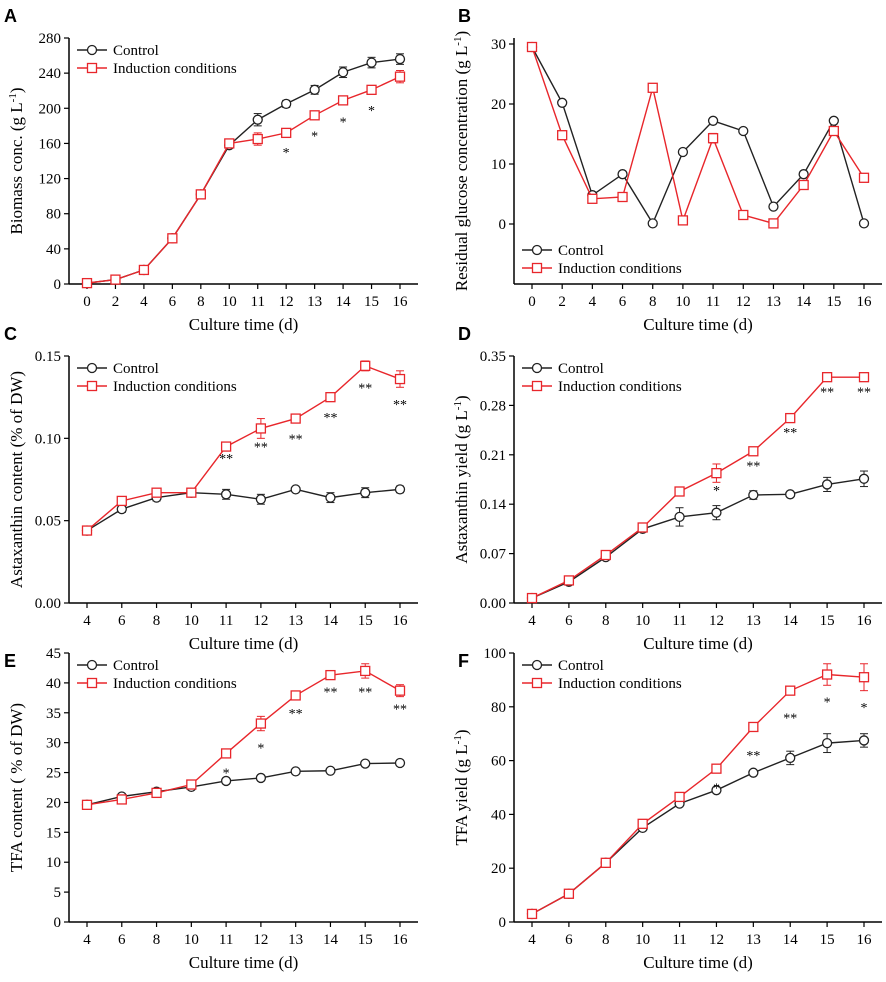 The image size is (886, 982). Describe the element at coordinates (48, 357) in the screenshot. I see `y-tick-label: 0.15` at that location.